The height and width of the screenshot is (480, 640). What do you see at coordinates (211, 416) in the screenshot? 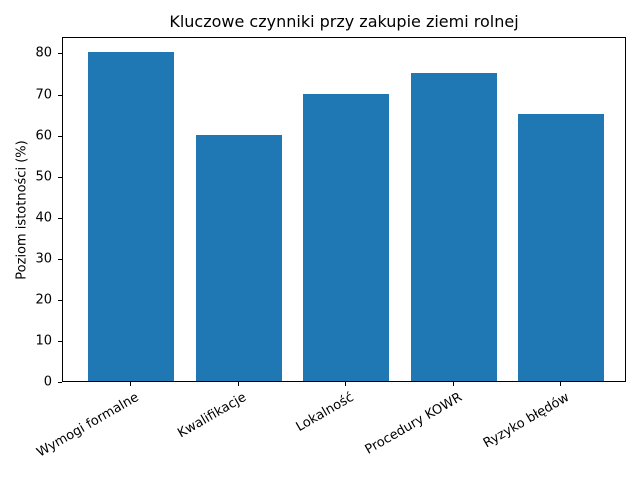
I see `x-tick-label: Kwalifikacje` at bounding box center [211, 416].